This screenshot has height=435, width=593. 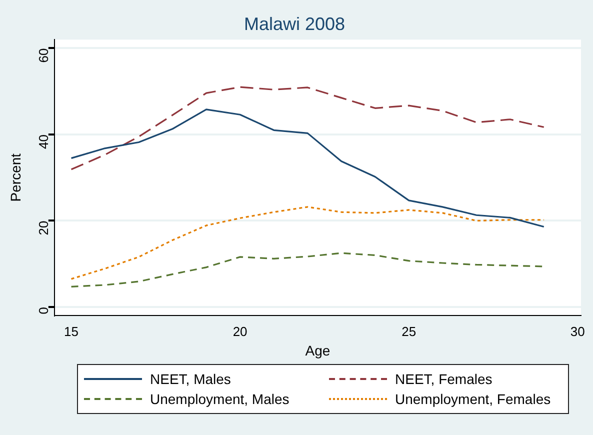 I want to click on y-tick-label: 0, so click(x=43, y=310).